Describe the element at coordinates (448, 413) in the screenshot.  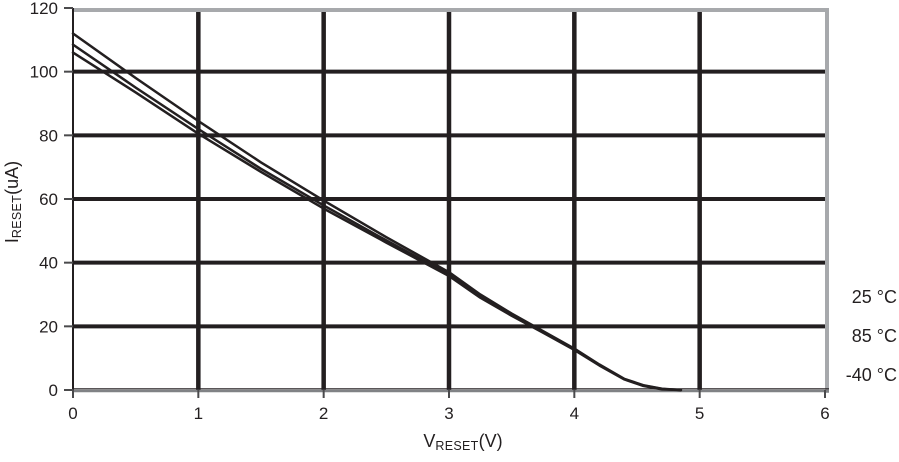
I see `x-tick-label: 3` at that location.